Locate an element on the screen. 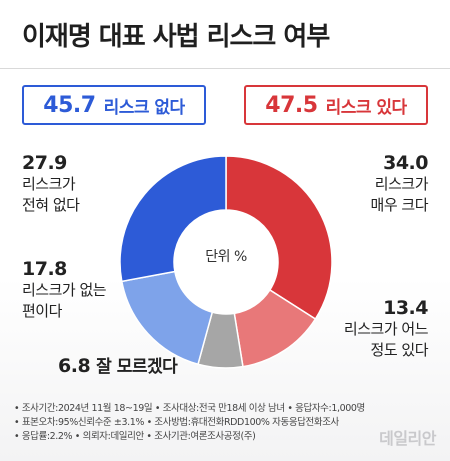 The width and height of the screenshot is (450, 461). risk-summary-badge: 47.5 리스크 있다 is located at coordinates (336, 105).